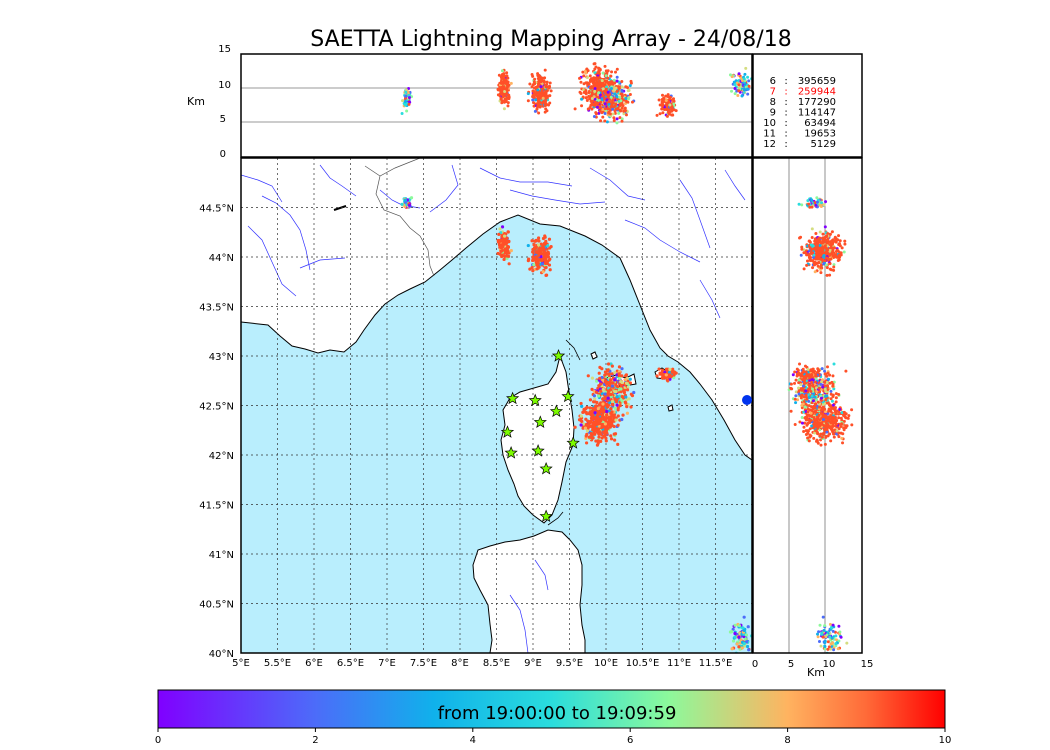 The height and width of the screenshot is (750, 1050). What do you see at coordinates (594, 355) in the screenshot?
I see `montecristo-islet` at bounding box center [594, 355].